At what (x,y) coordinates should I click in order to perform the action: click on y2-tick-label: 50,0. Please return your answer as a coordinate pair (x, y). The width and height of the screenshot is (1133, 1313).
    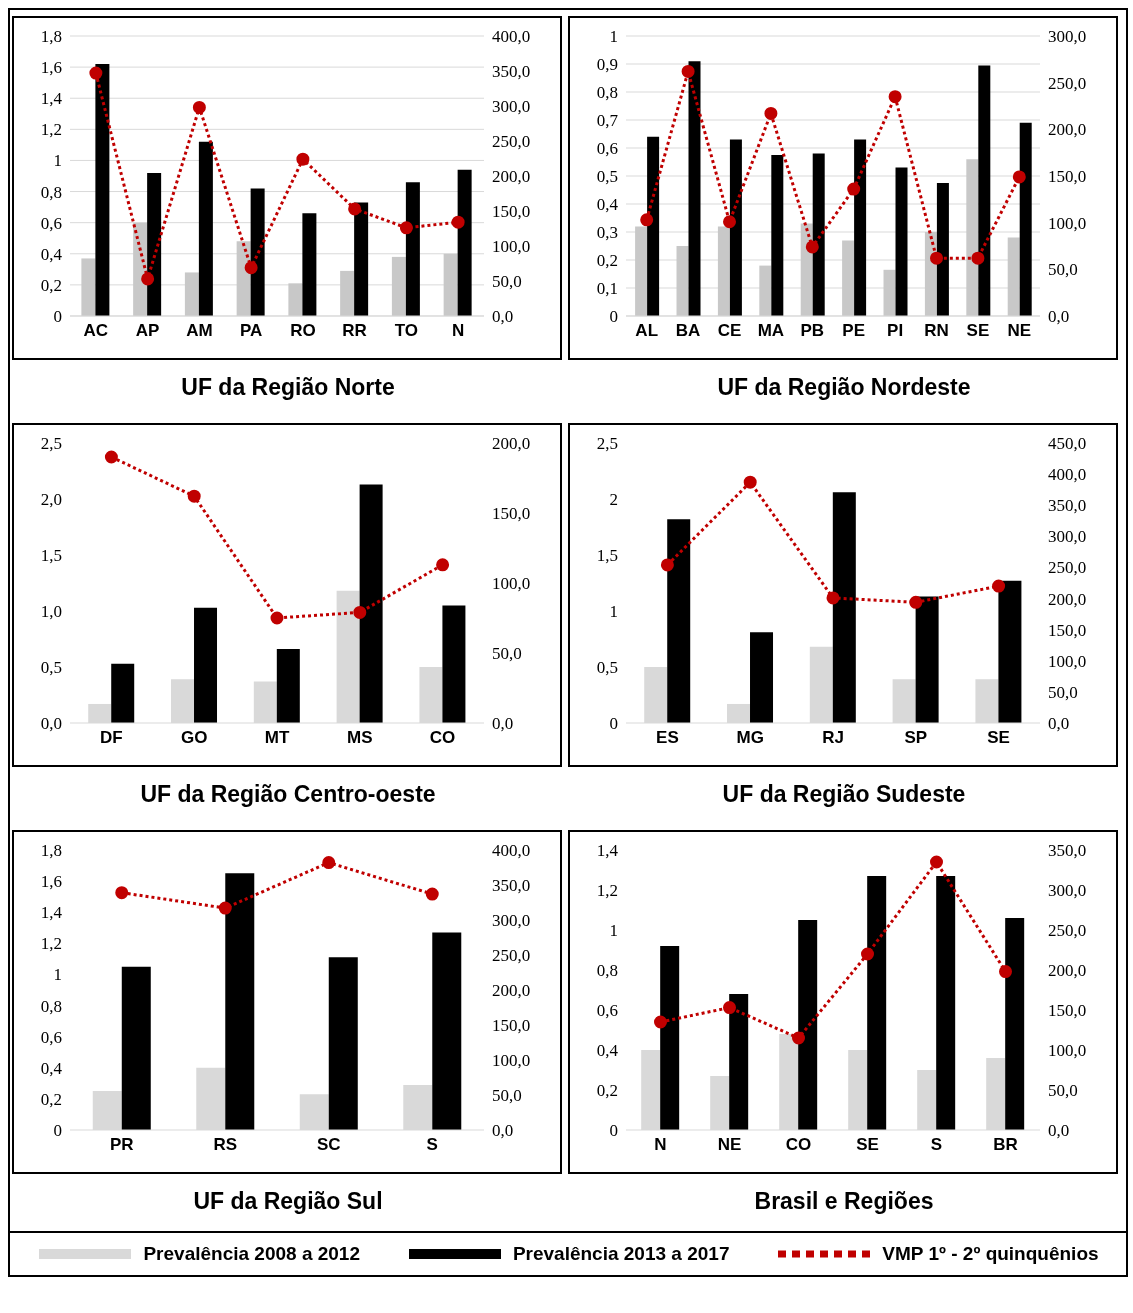
    Looking at the image, I should click on (1063, 270).